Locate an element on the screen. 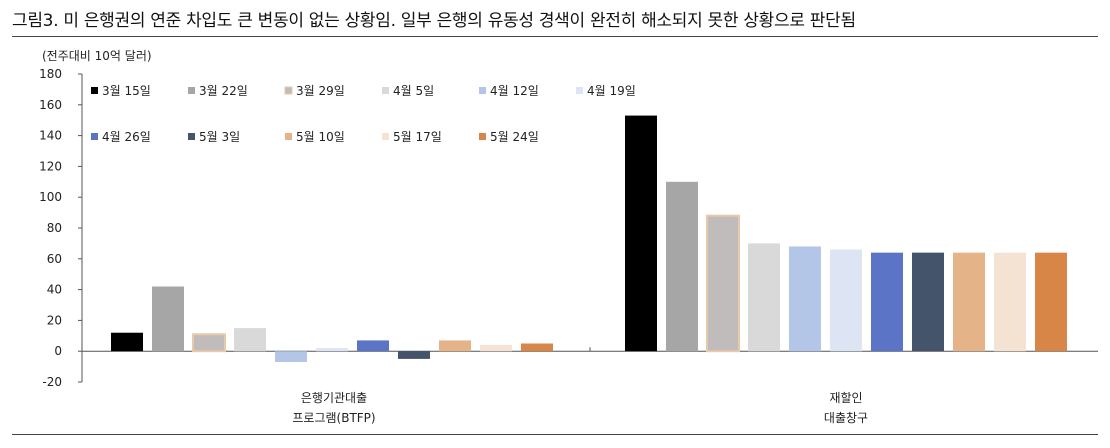 This screenshot has height=448, width=1110. y-tick-label: 60 is located at coordinates (54, 259).